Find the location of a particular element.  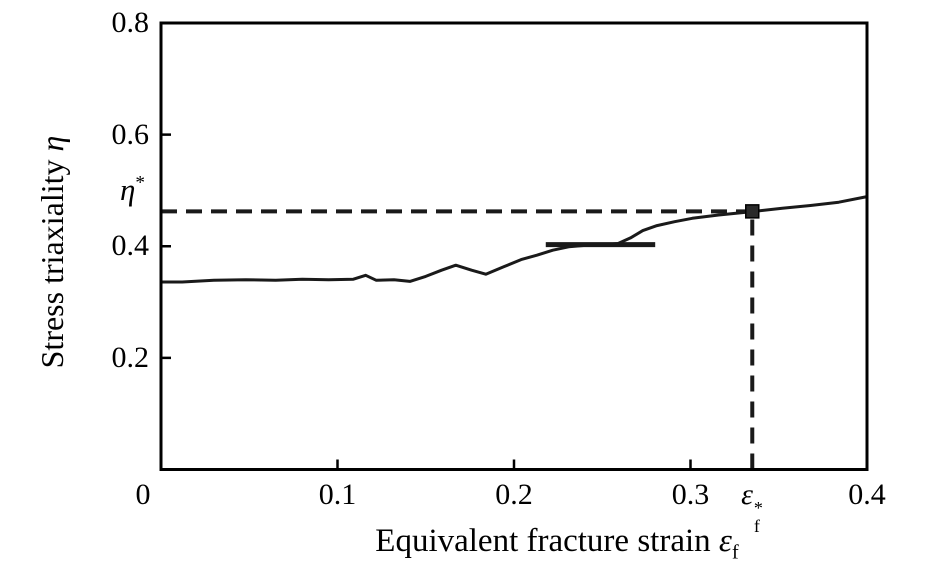

y-axis-title: Stress triaxiality η is located at coordinates (52, 252).